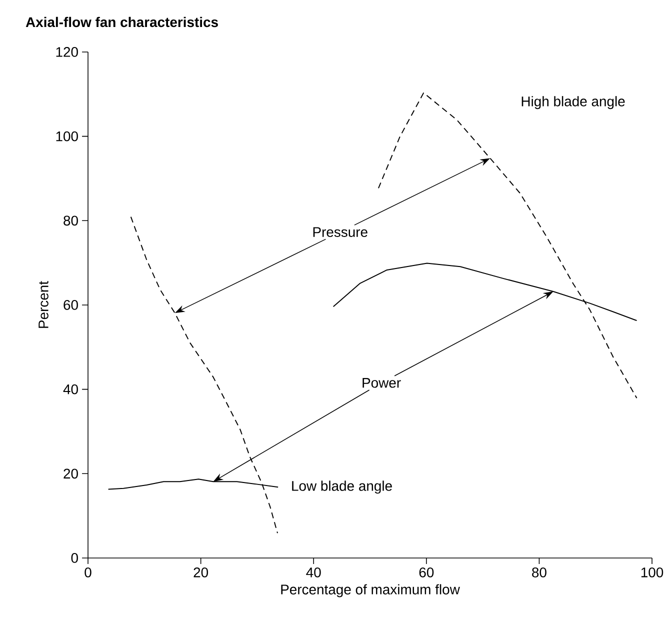 This screenshot has height=635, width=668. Describe the element at coordinates (426, 572) in the screenshot. I see `x-tick-label: 60` at that location.